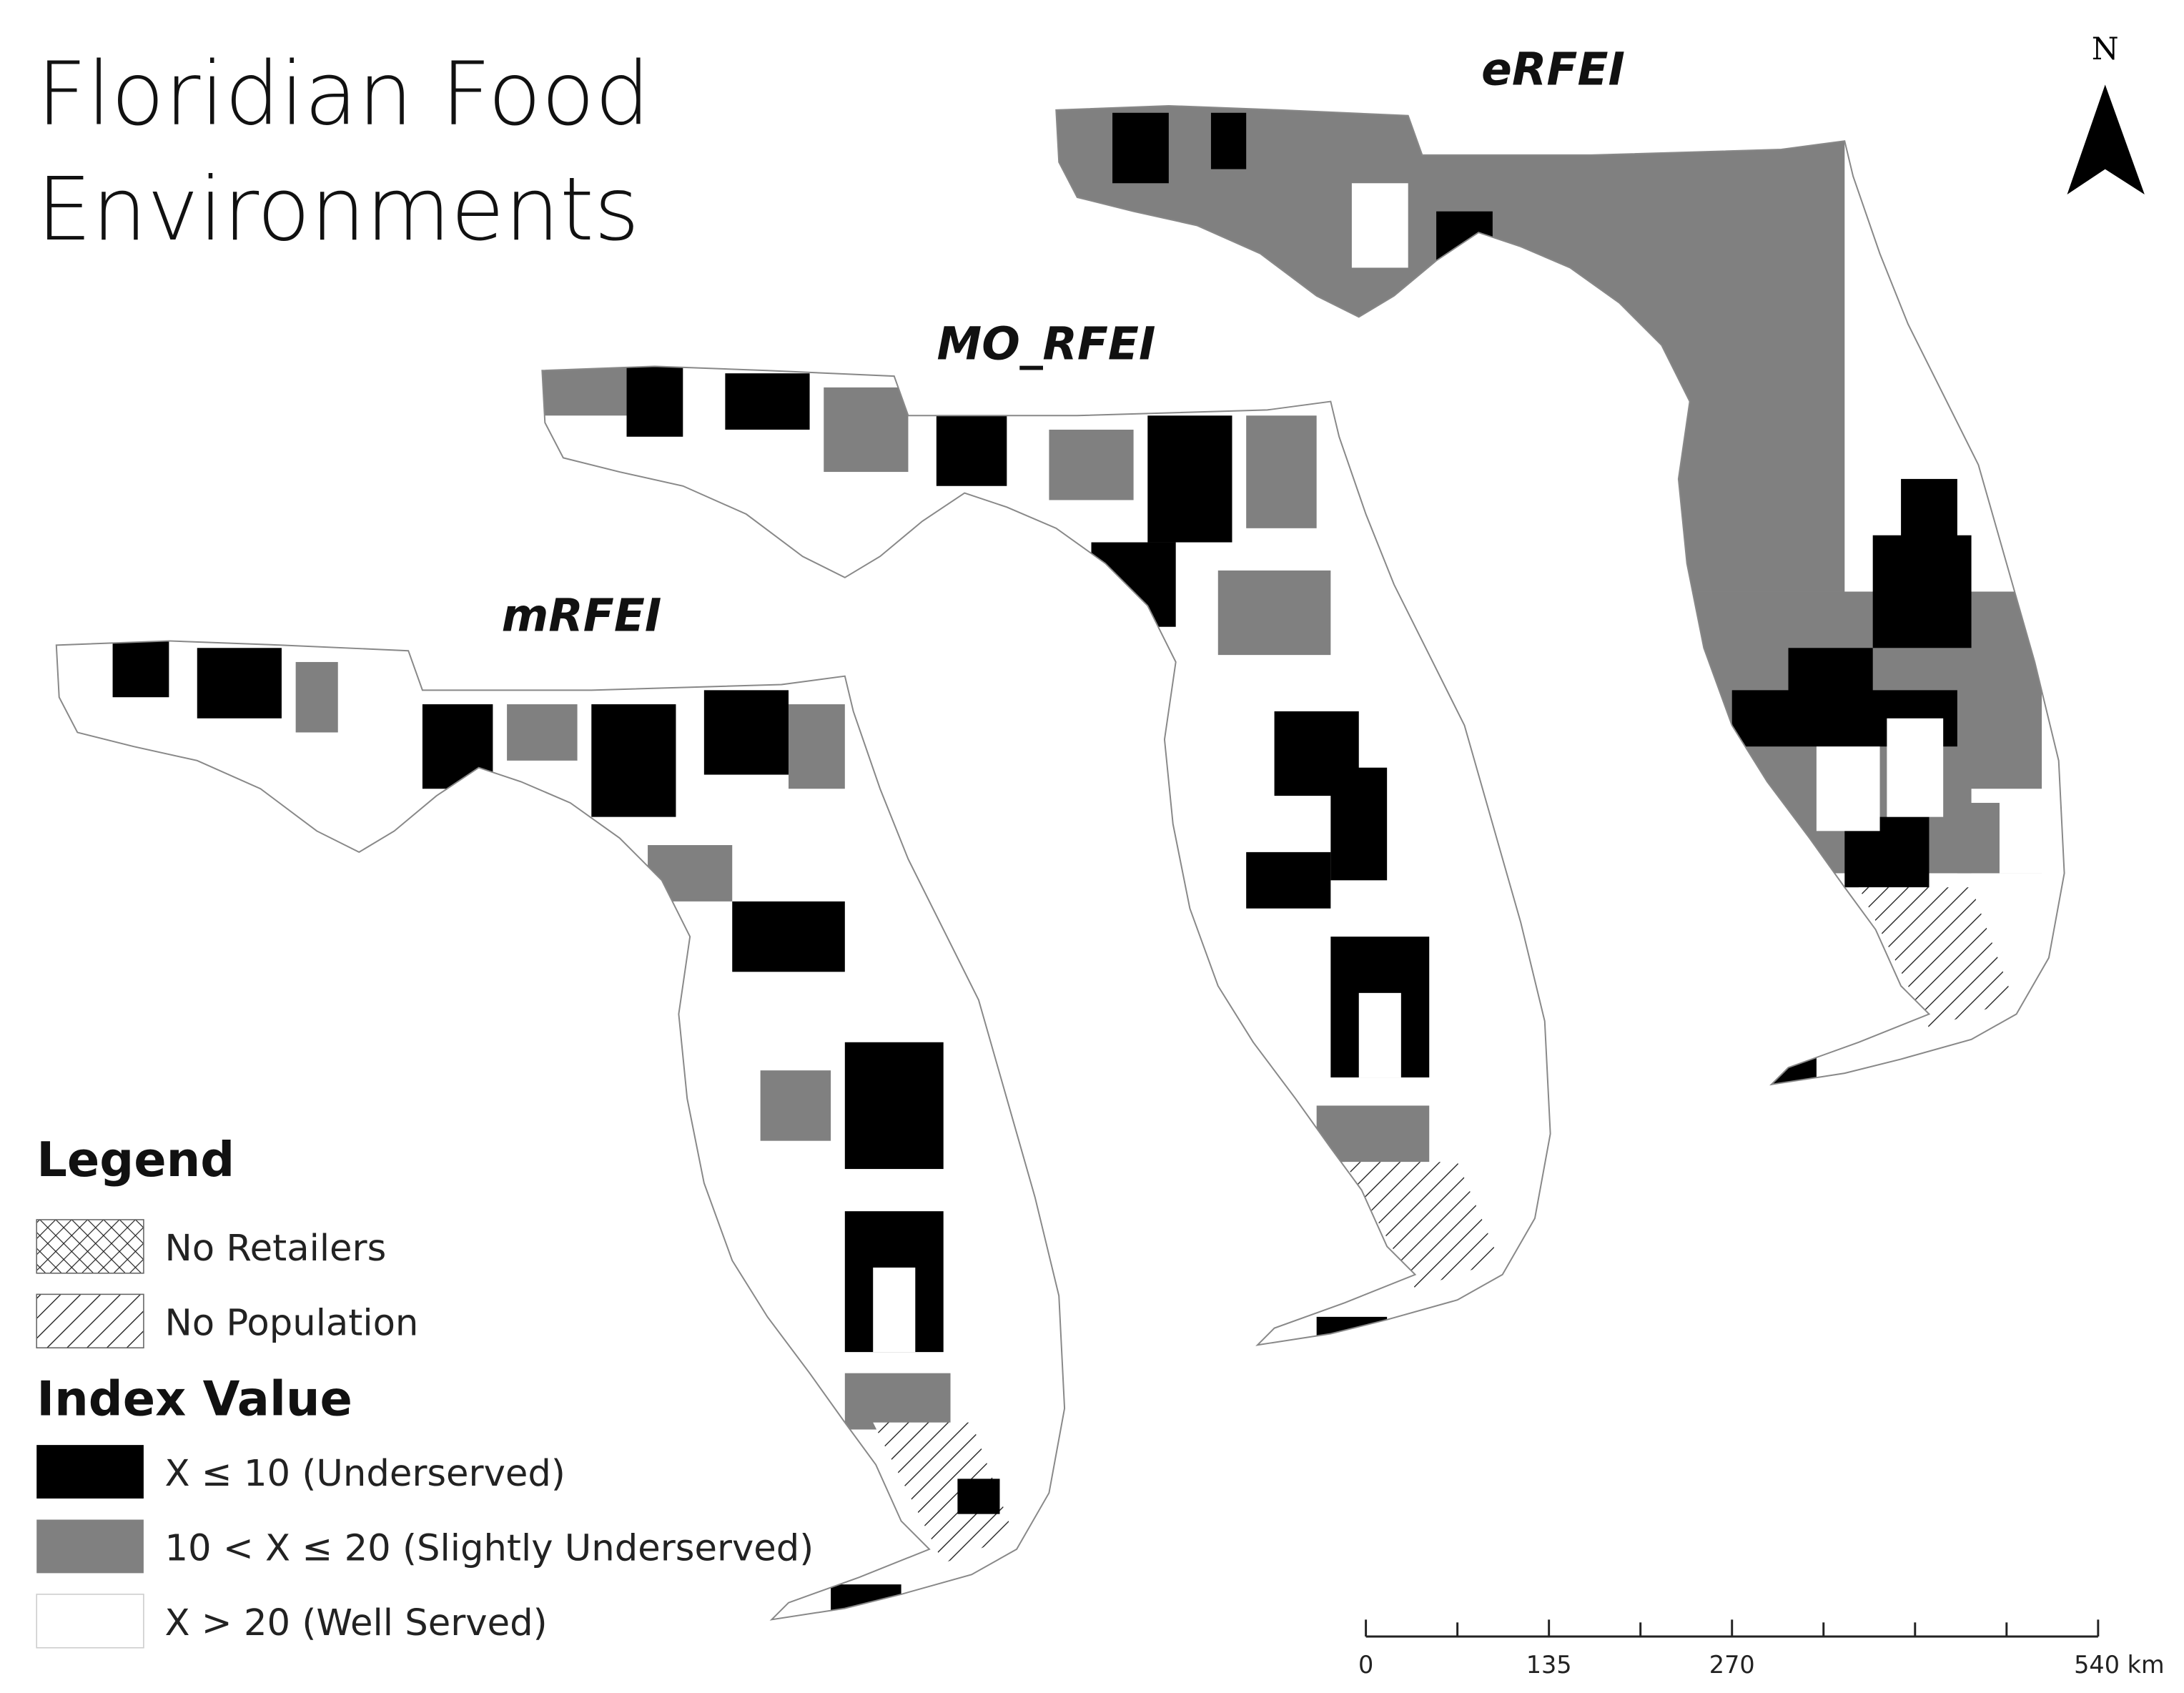  I want to click on legend-label: 10 < X ≤ 20 (Slightly Underserved), so click(489, 1549).